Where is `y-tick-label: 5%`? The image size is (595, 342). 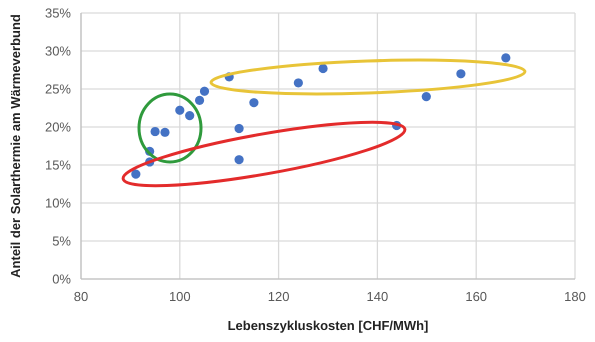
y-tick-label: 5% is located at coordinates (62, 241).